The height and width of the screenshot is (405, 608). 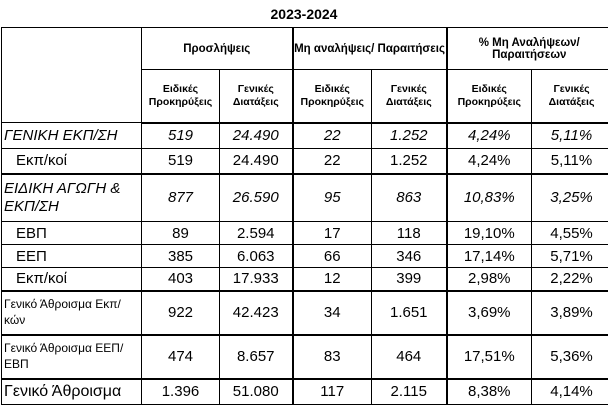 What do you see at coordinates (570, 256) in the screenshot?
I see `cell: 5,71%` at bounding box center [570, 256].